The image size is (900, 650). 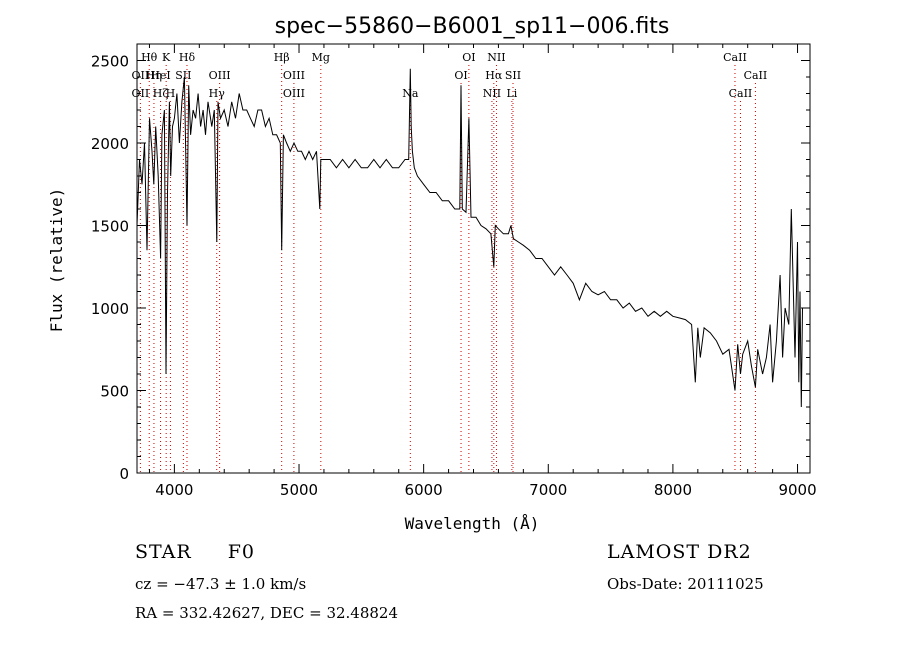 I want to click on y-tick-label: 2000, so click(x=110, y=144).